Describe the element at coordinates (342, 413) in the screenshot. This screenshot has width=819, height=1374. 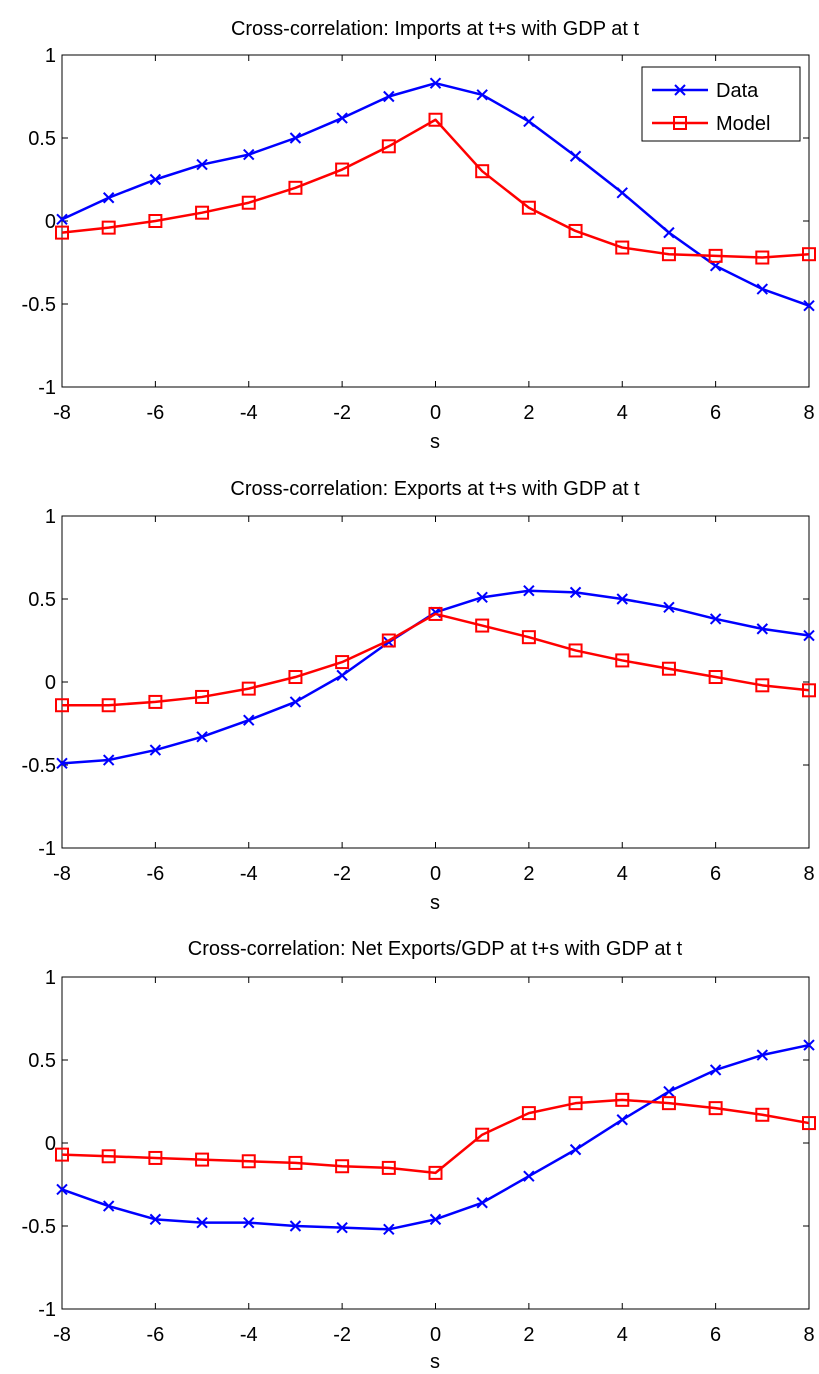
I see `x-tick-label: -2` at that location.